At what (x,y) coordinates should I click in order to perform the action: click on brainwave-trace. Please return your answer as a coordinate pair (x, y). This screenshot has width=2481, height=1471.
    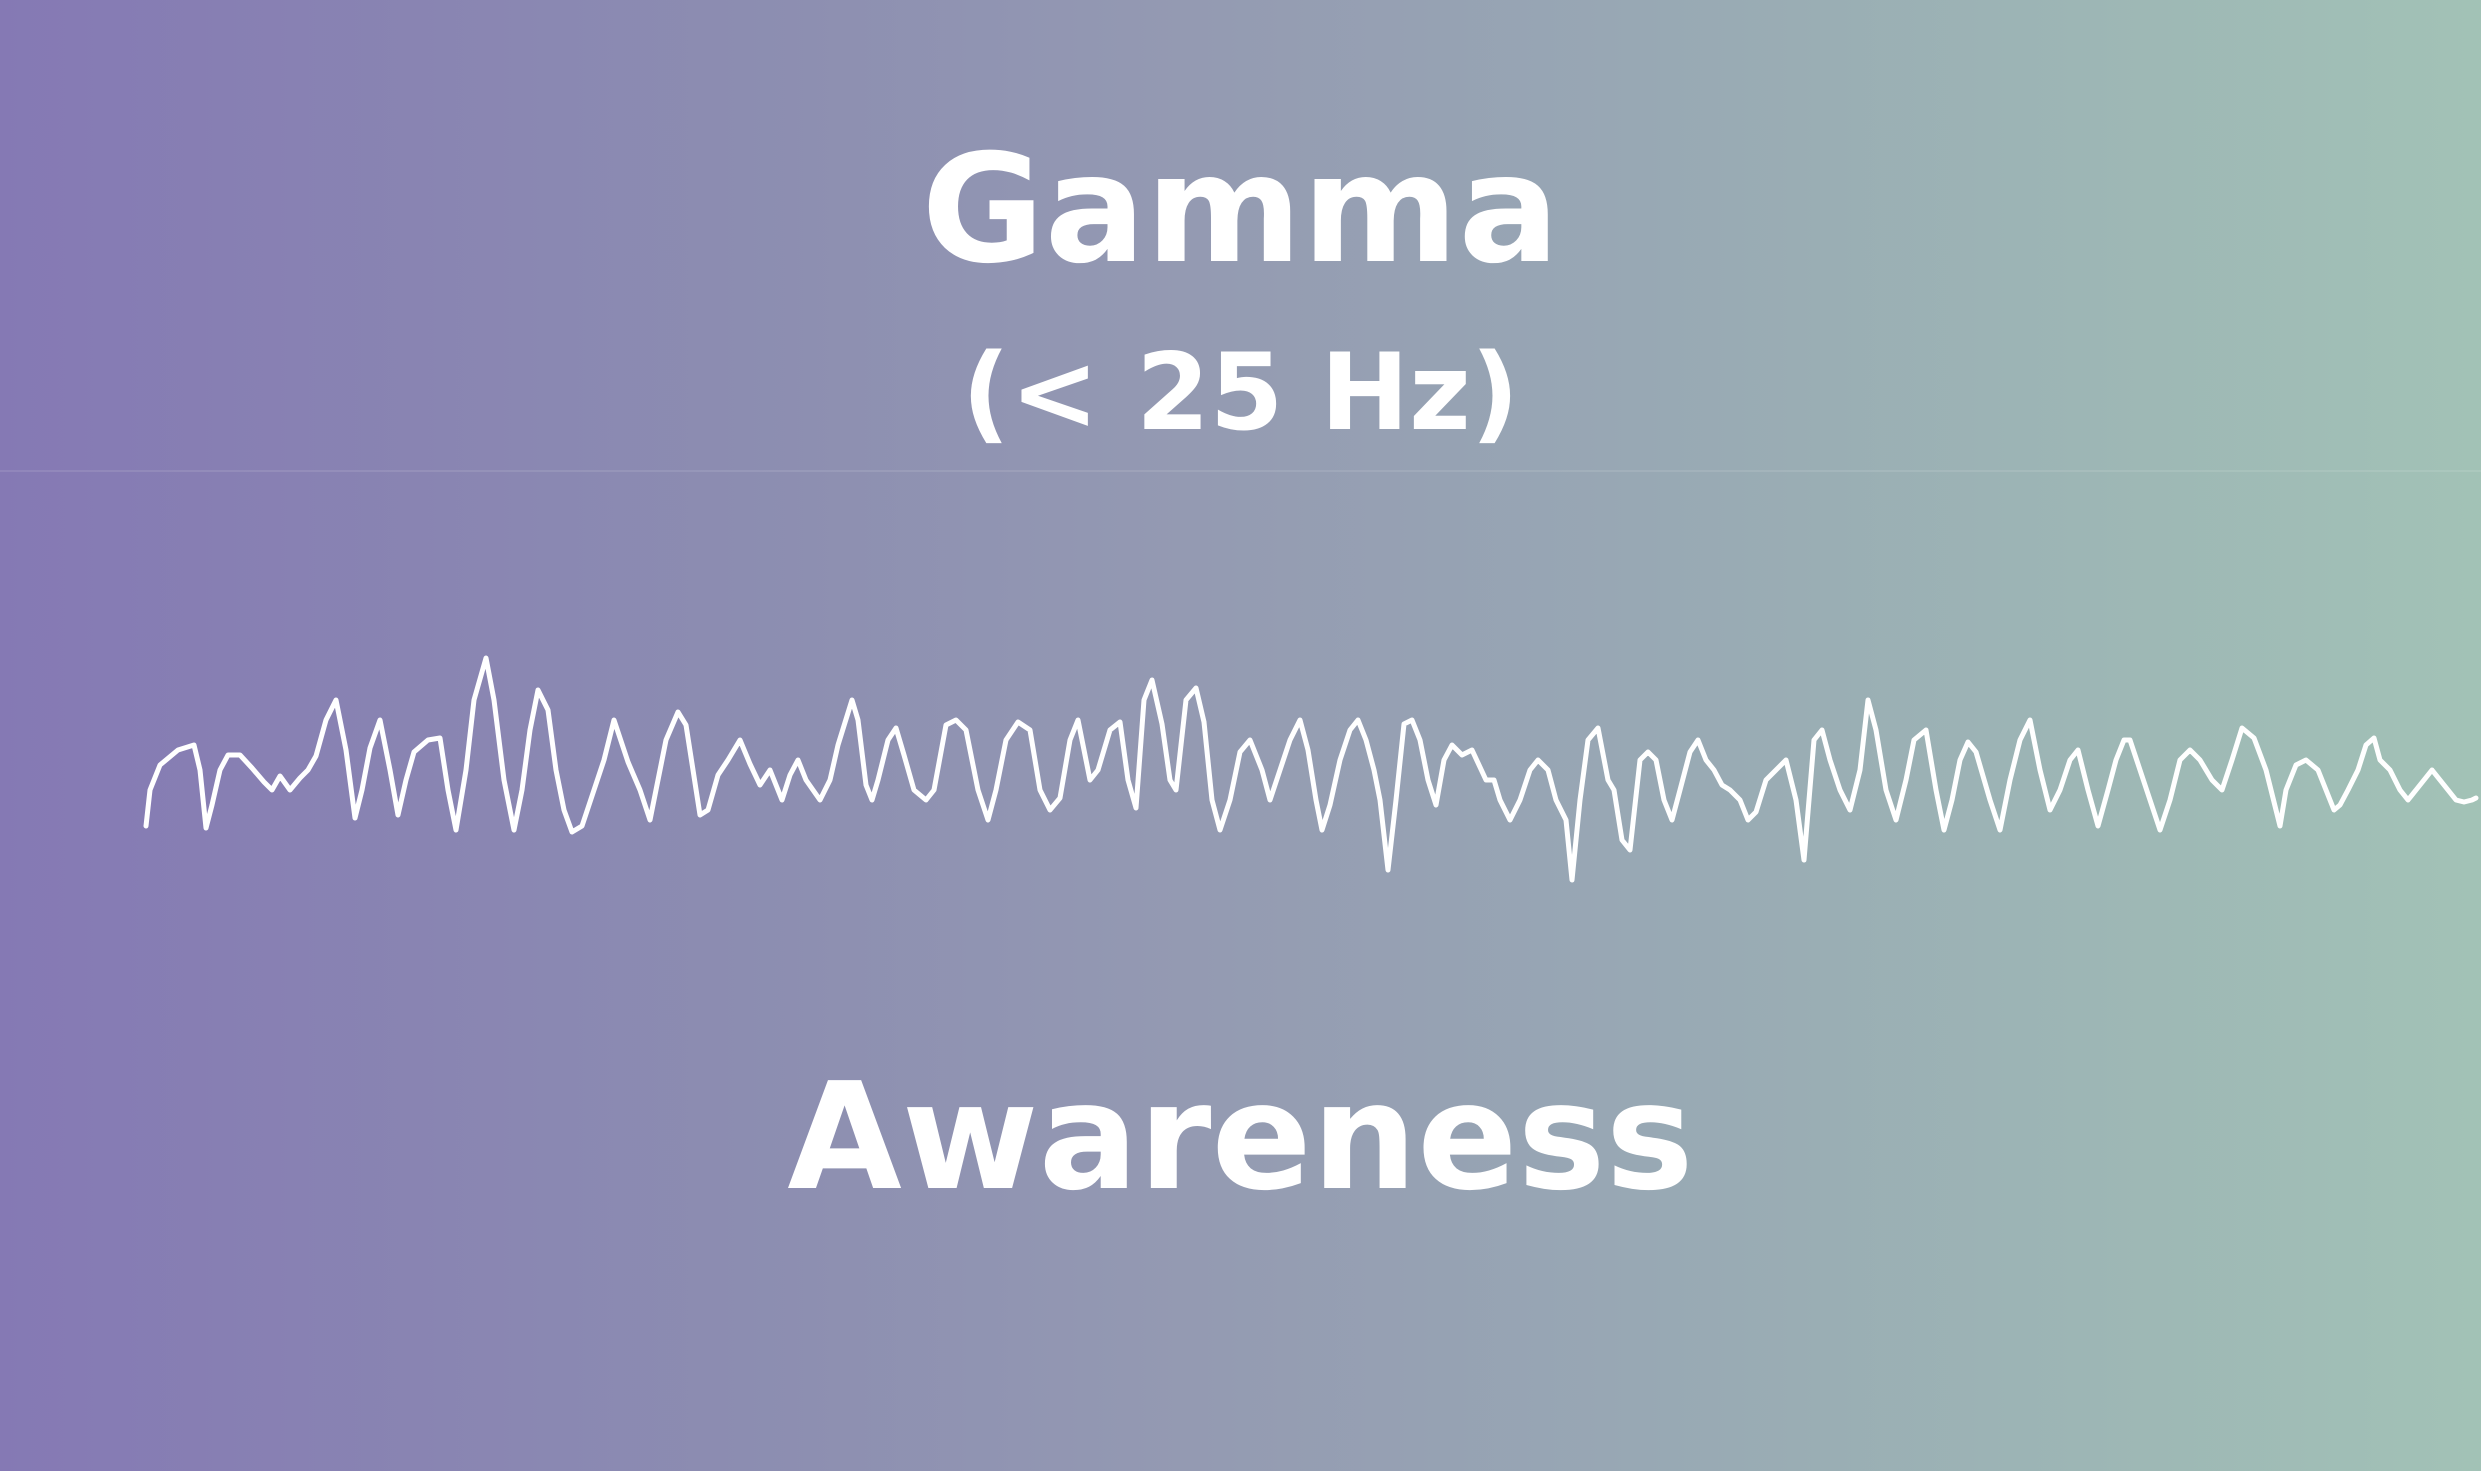
    Looking at the image, I should click on (1311, 769).